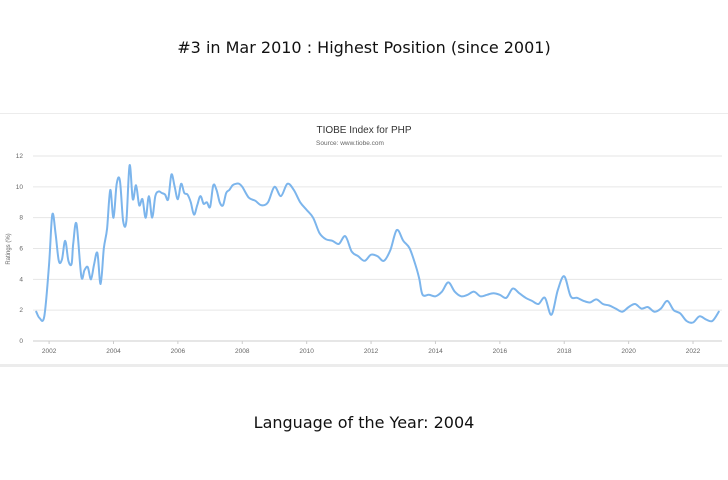  What do you see at coordinates (21, 279) in the screenshot?
I see `y-tick-label: 4` at bounding box center [21, 279].